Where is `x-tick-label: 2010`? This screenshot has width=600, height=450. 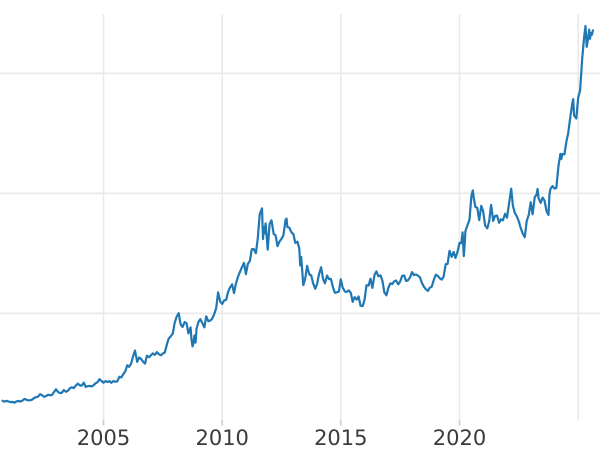
x-tick-label: 2010 is located at coordinates (221, 438).